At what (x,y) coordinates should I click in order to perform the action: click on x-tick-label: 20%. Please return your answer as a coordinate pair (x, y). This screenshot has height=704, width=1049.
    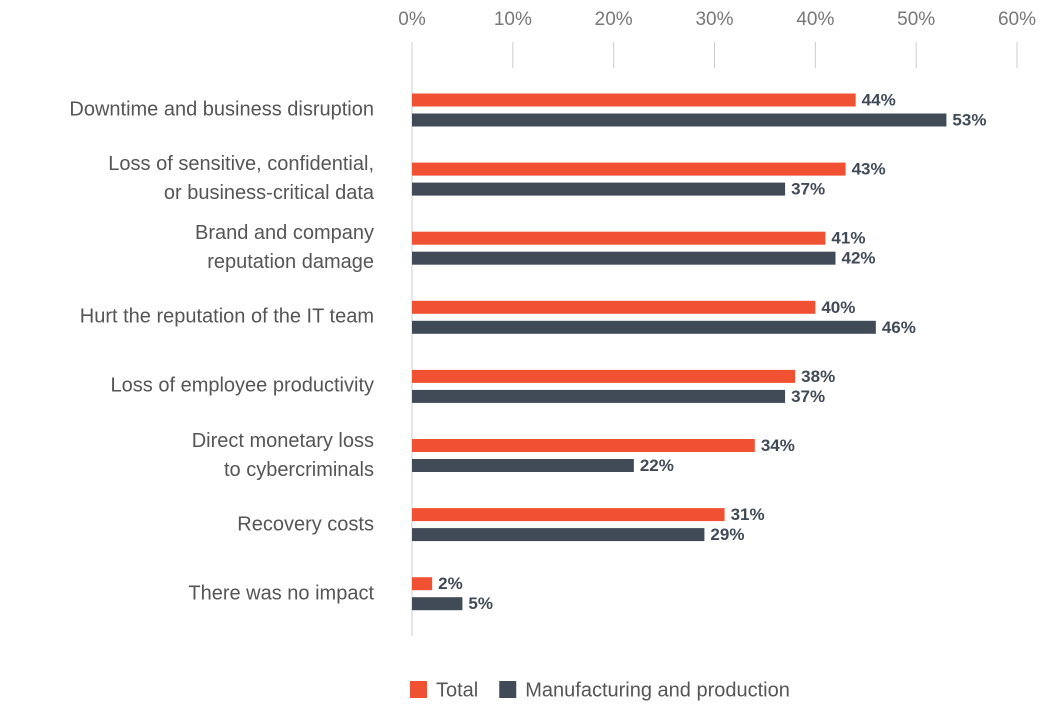
    Looking at the image, I should click on (614, 19).